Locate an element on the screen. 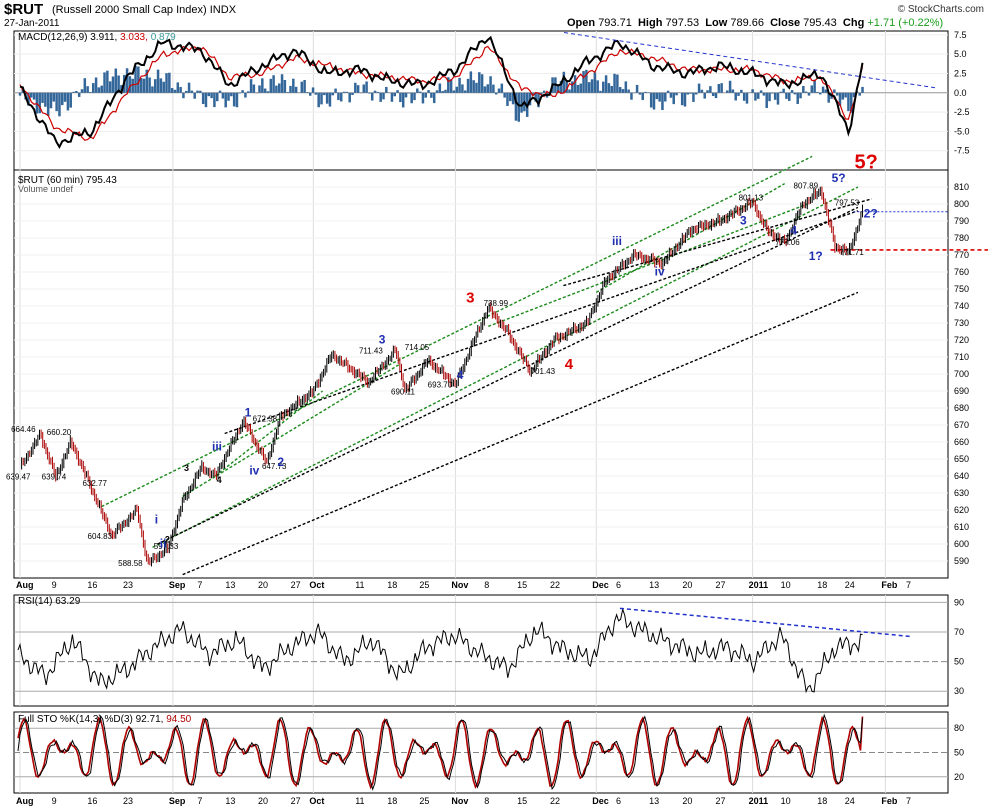  stoch-x-tick: 10 is located at coordinates (786, 801).